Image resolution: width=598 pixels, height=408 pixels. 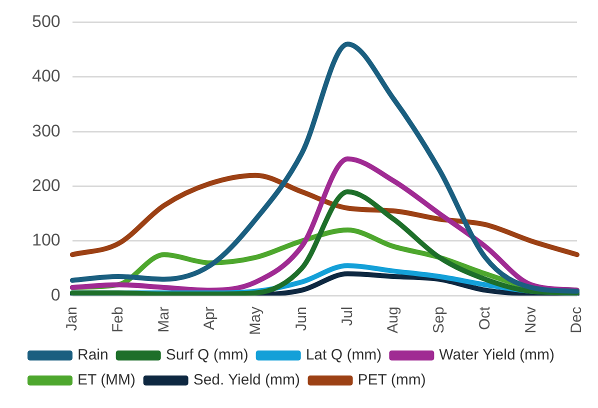 What do you see at coordinates (347, 316) in the screenshot?
I see `x-tick-label: Jul` at bounding box center [347, 316].